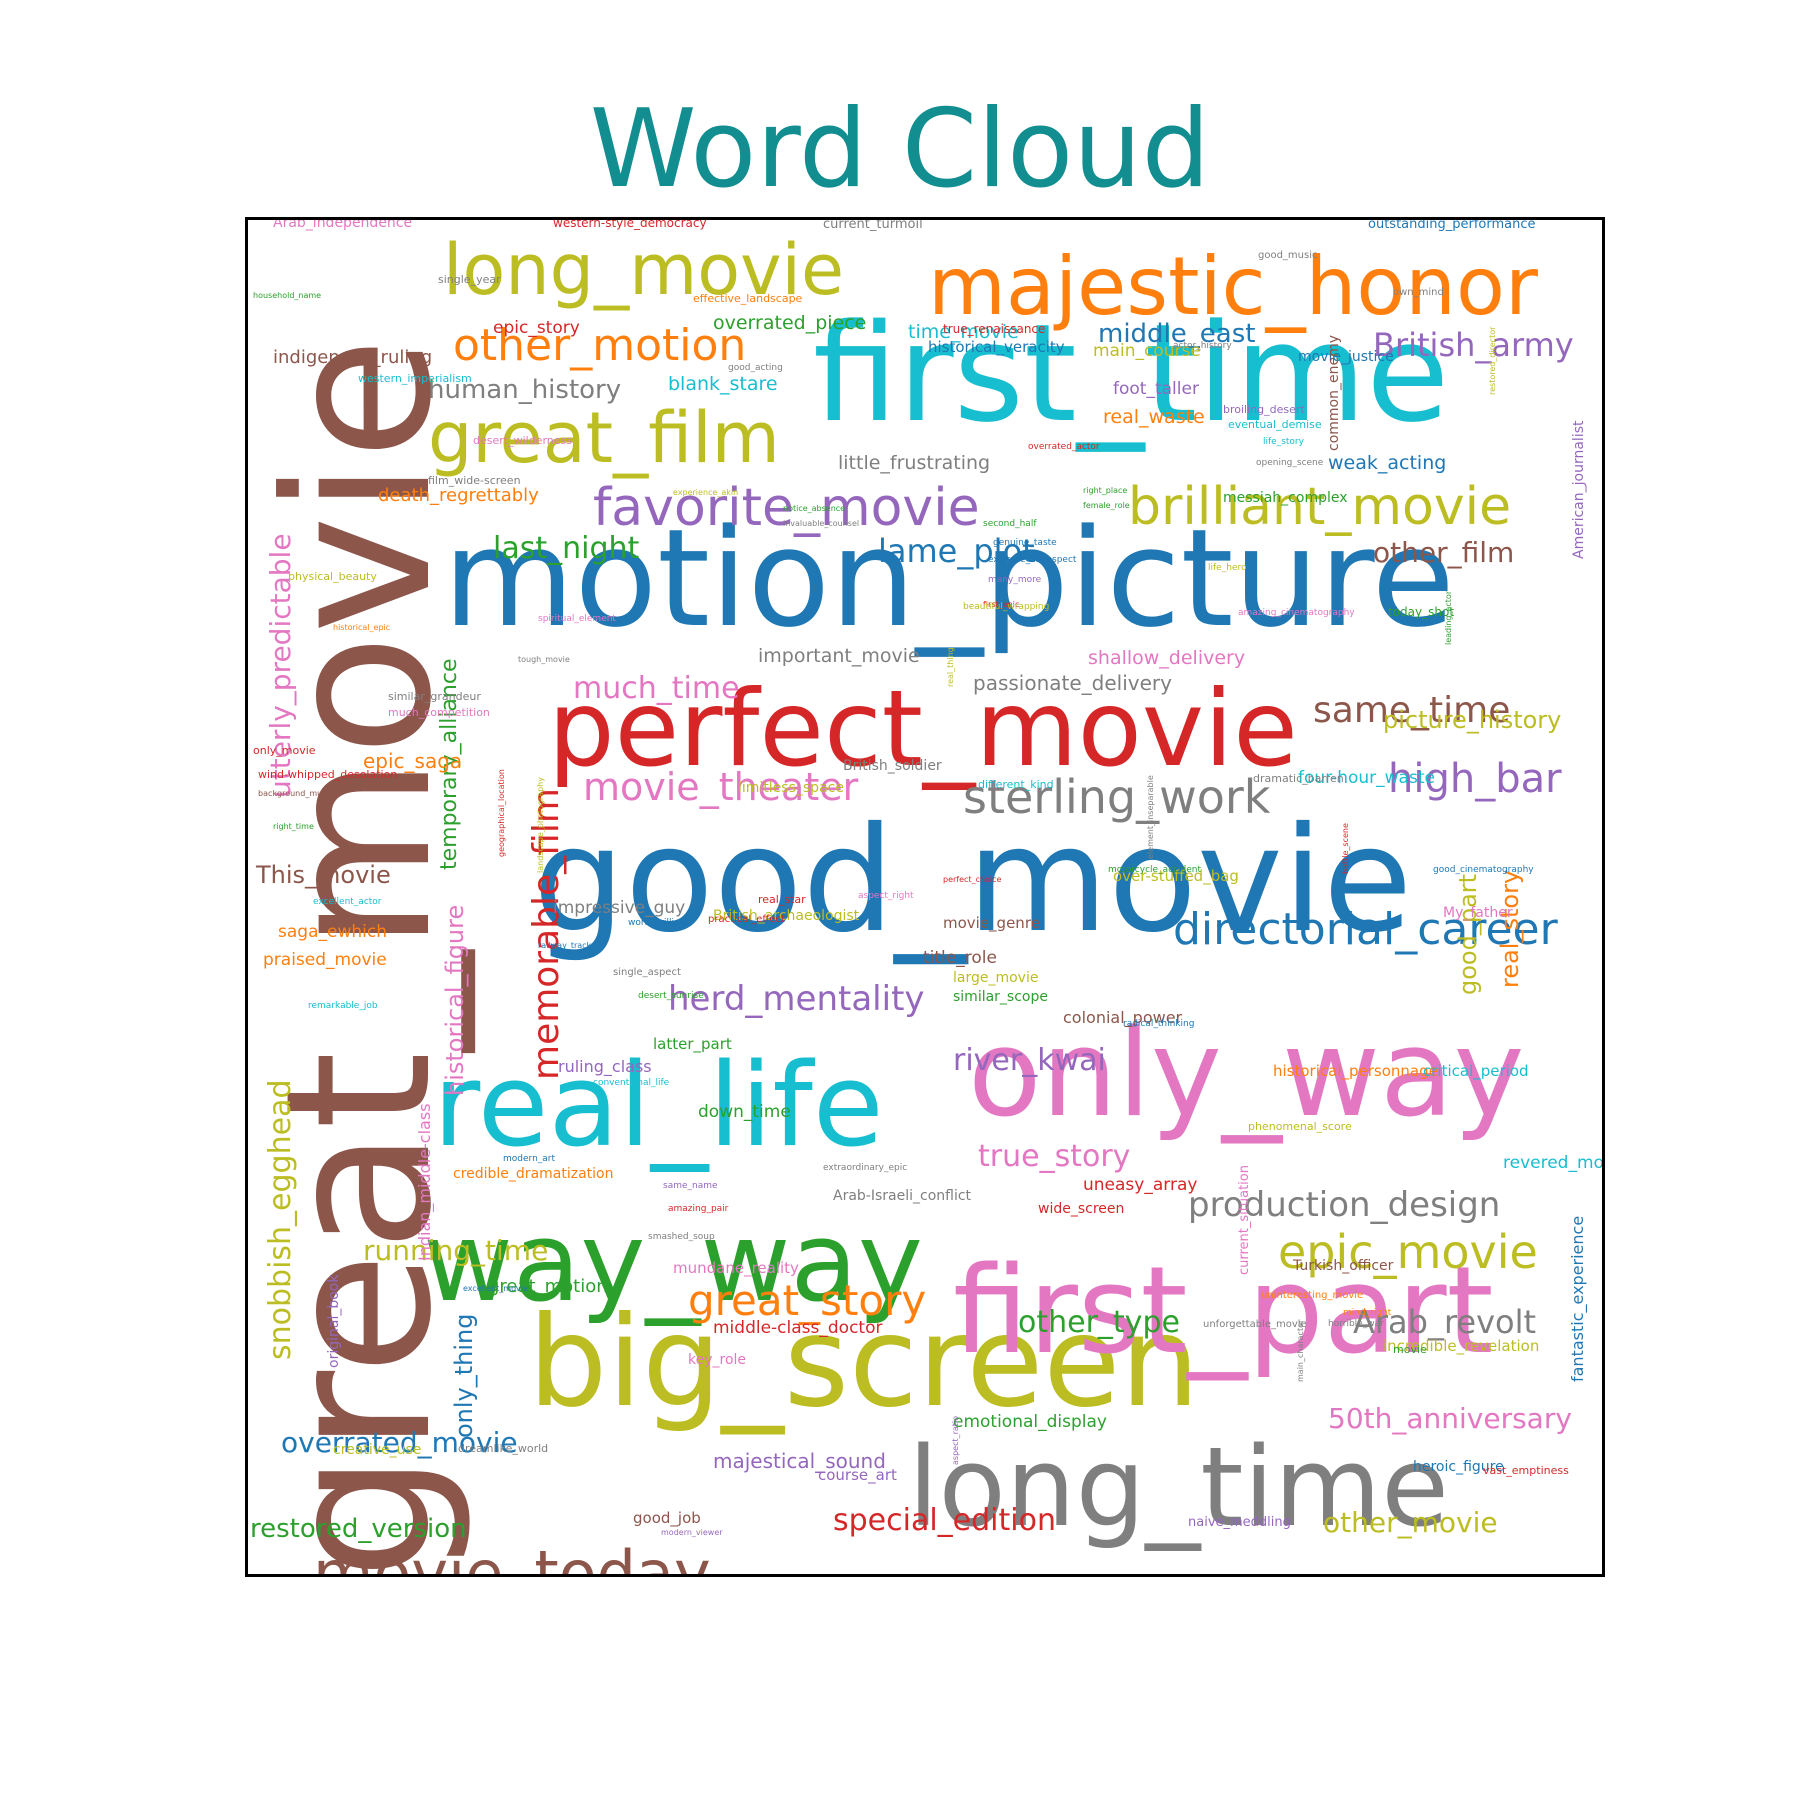 The image size is (1800, 1800). I want to click on word-middle-east: middle_east, so click(1176, 334).